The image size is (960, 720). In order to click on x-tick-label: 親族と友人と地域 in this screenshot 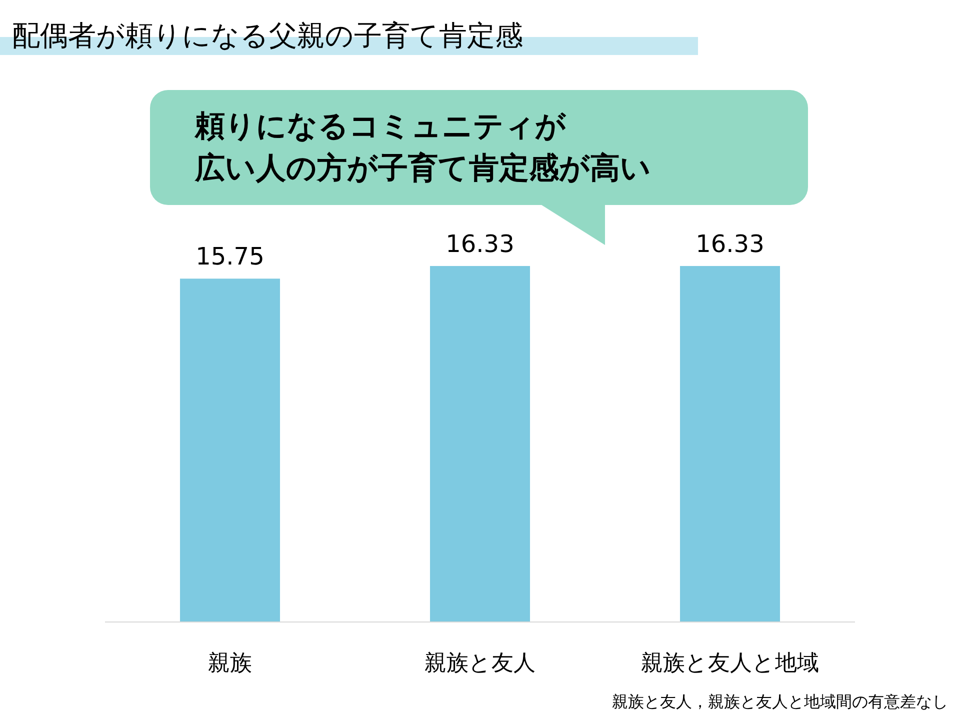, I will do `click(730, 663)`.